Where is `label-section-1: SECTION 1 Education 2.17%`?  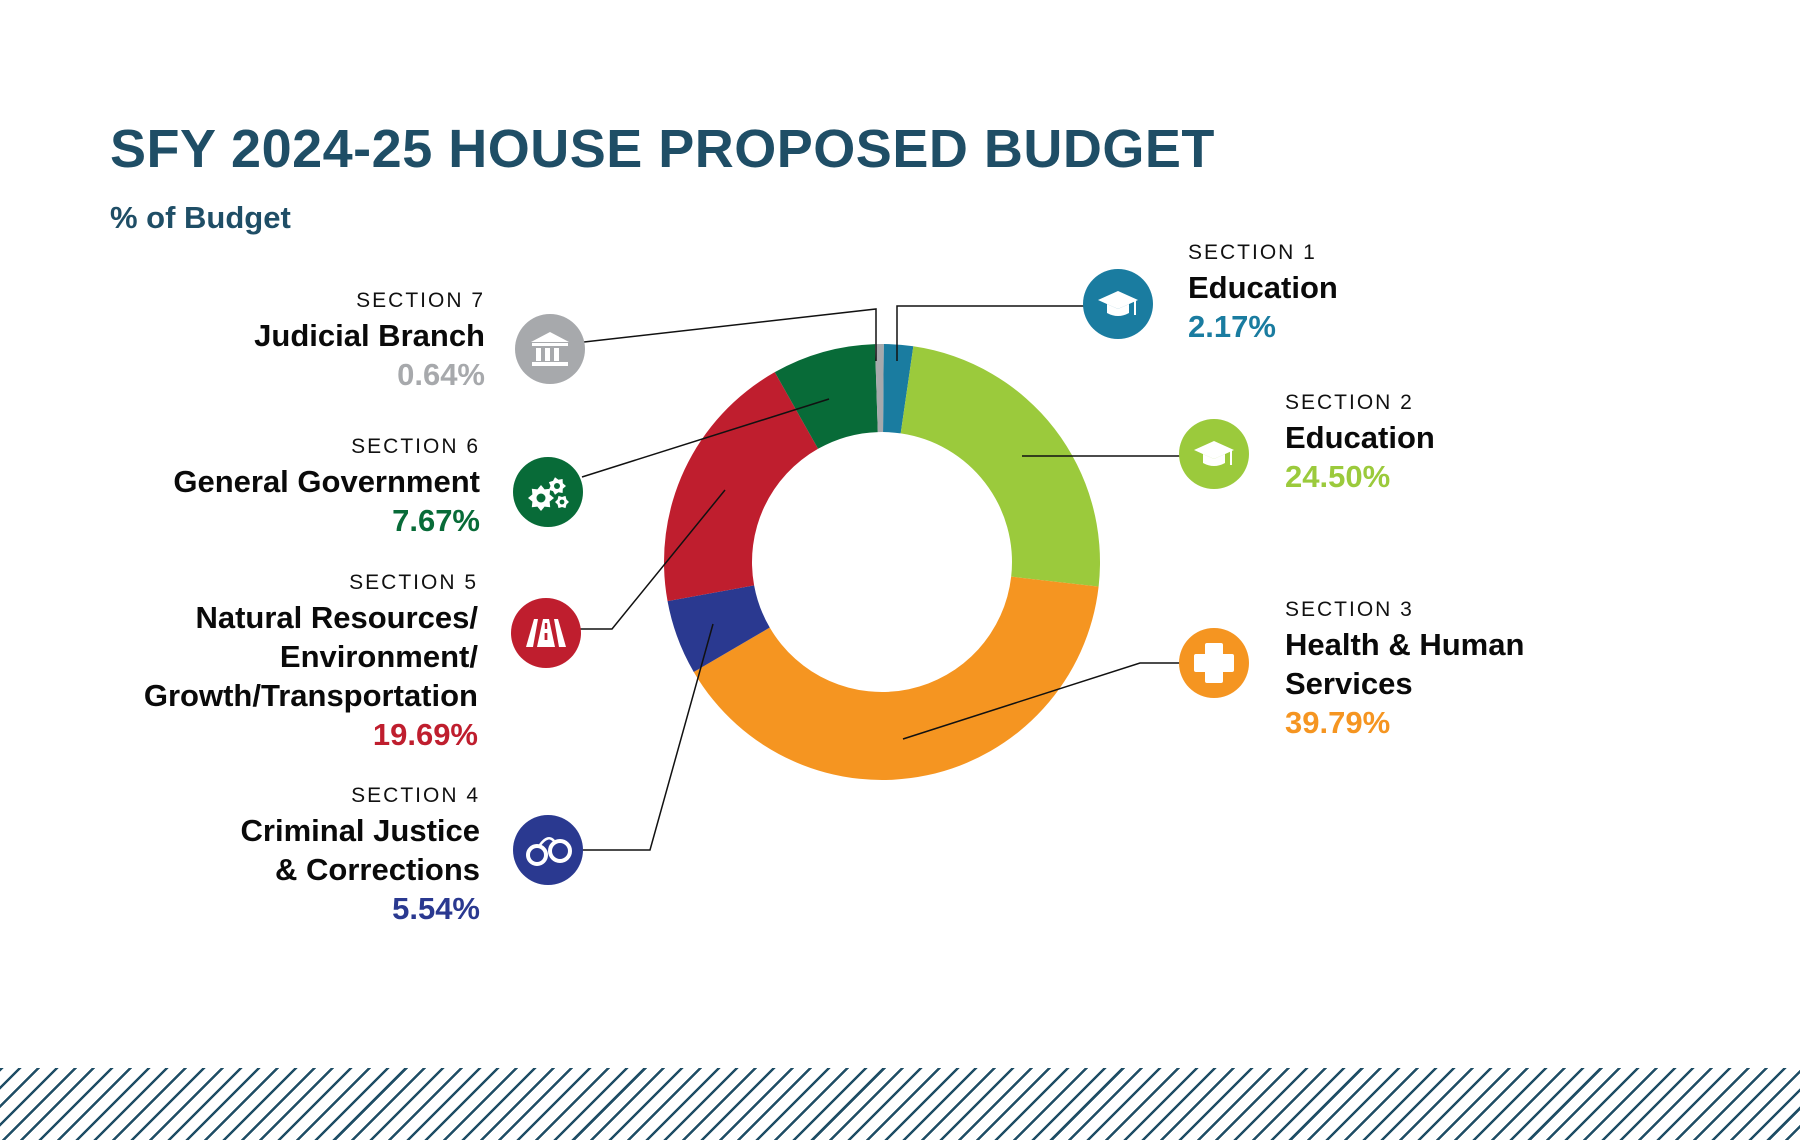 label-section-1: SECTION 1 Education 2.17% is located at coordinates (1398, 293).